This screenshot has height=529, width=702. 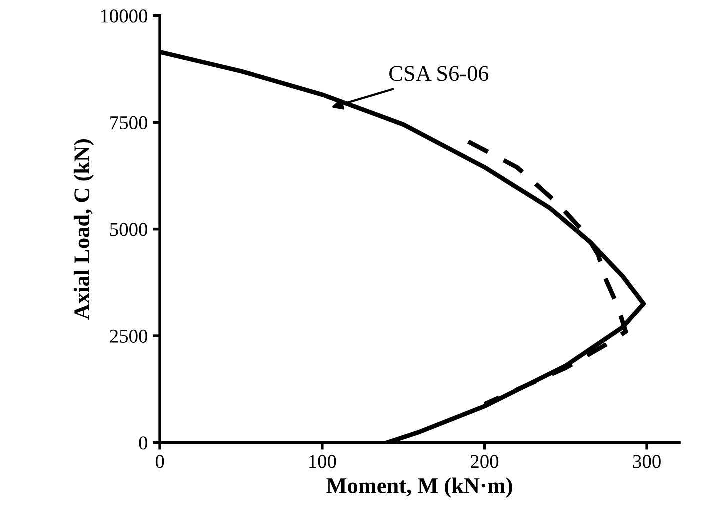 I want to click on line-series, so click(x=547, y=273).